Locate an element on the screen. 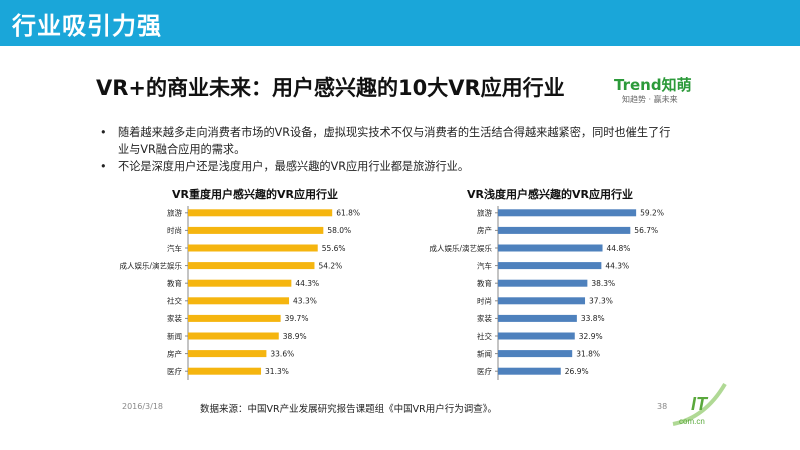  brand-logo: Trend知萌 知趋势 · 赢未来 is located at coordinates (660, 91).